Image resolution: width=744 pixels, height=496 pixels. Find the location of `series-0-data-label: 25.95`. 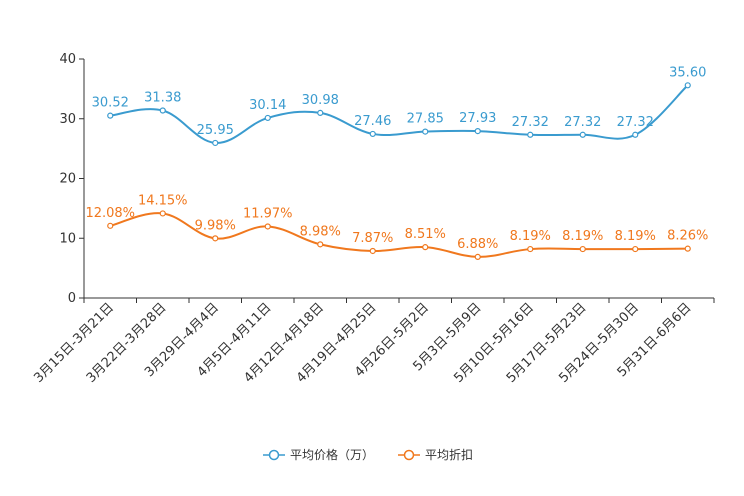

series-0-data-label: 25.95 is located at coordinates (215, 130).